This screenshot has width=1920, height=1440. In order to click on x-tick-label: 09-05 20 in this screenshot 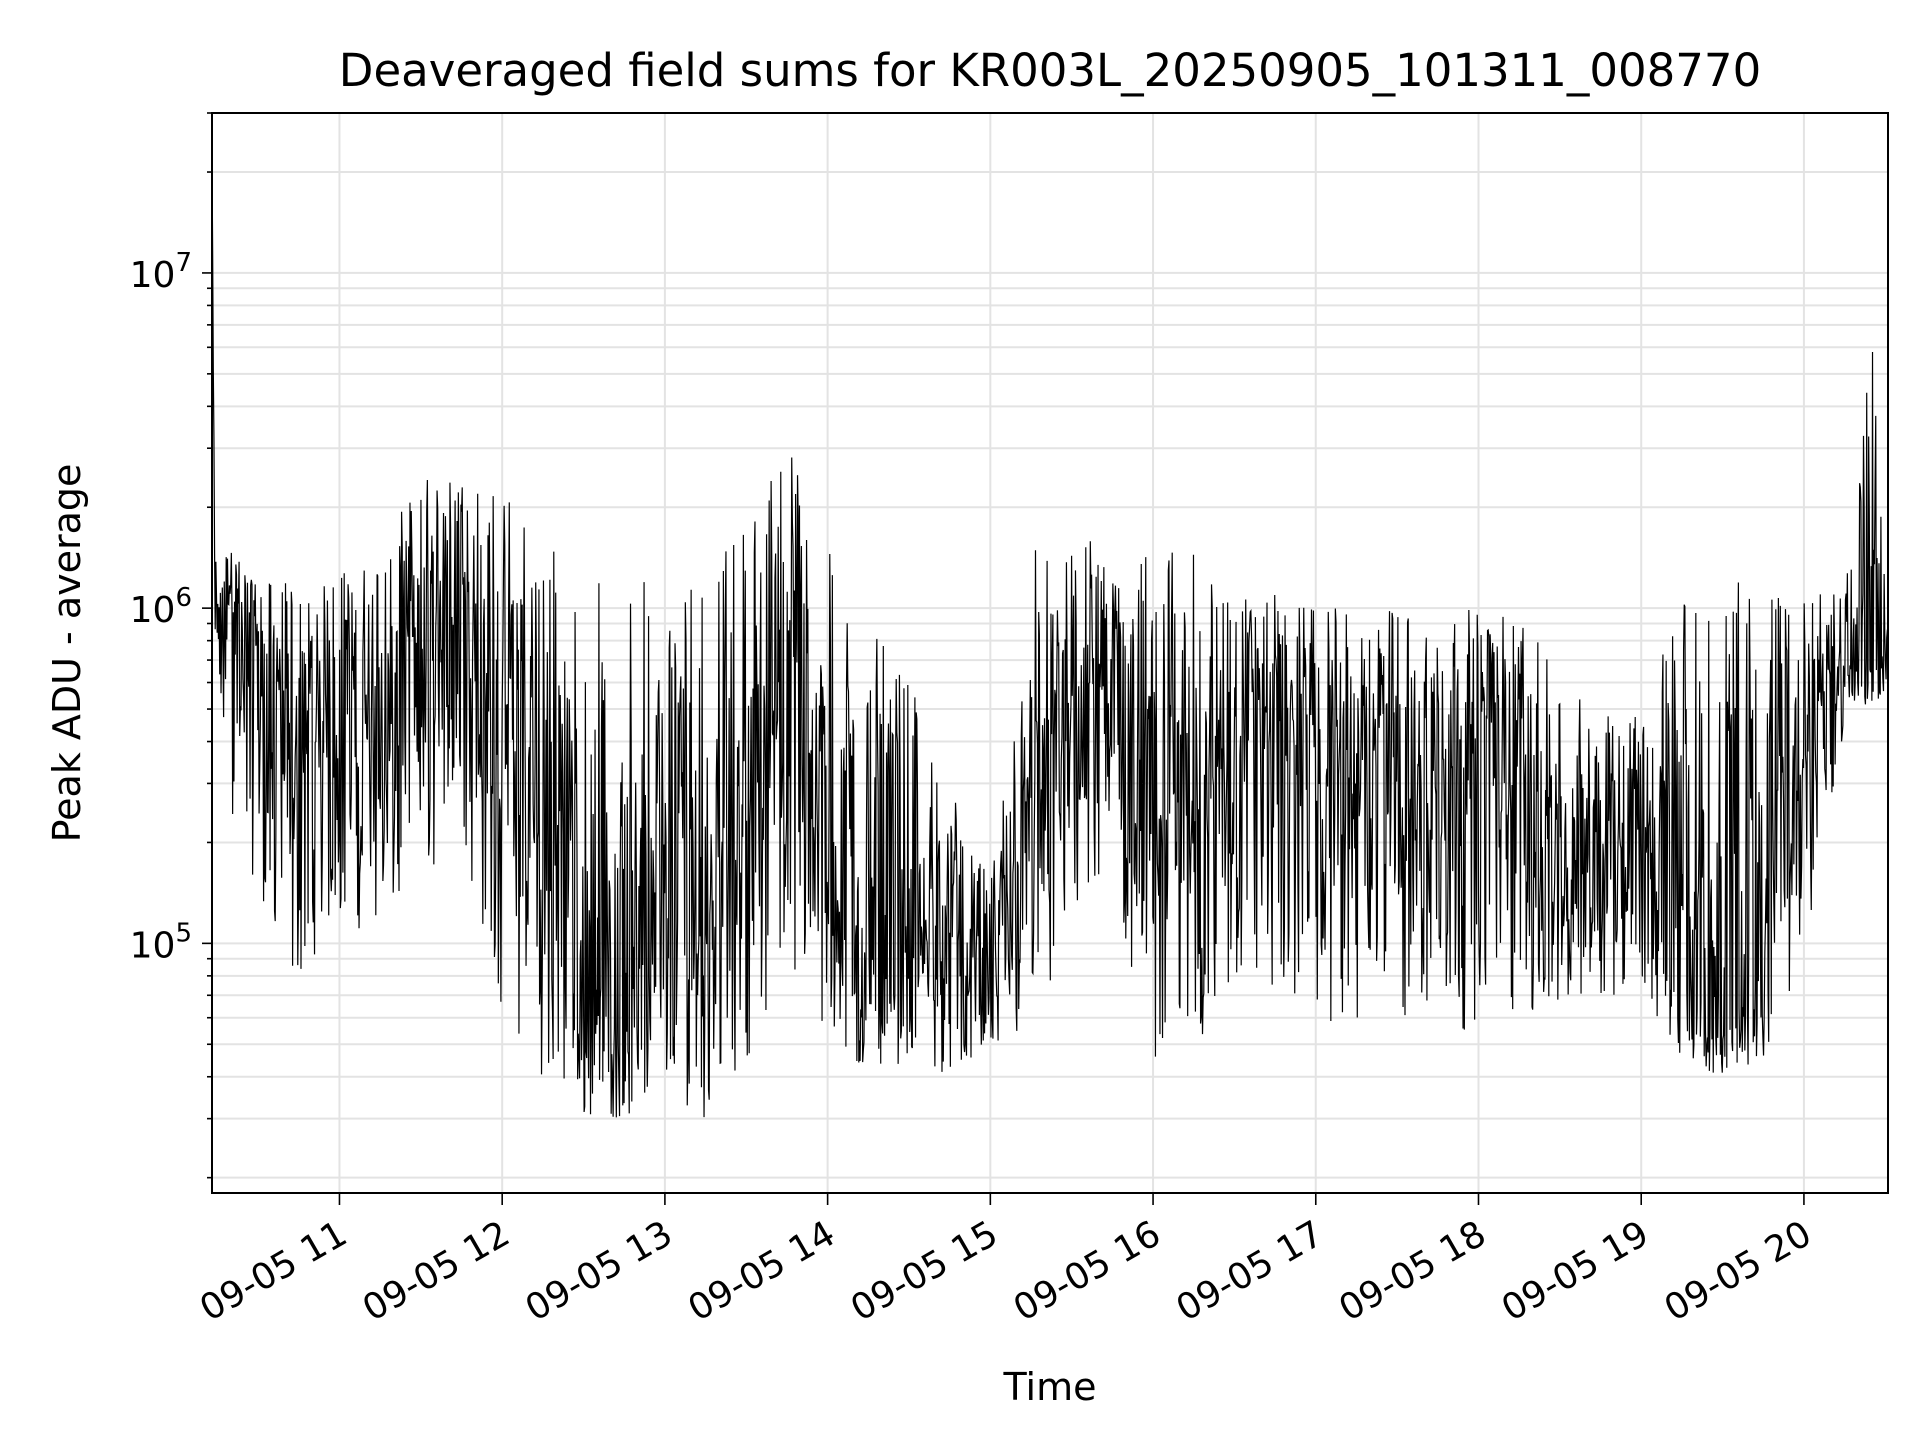, I will do `click(1738, 1271)`.